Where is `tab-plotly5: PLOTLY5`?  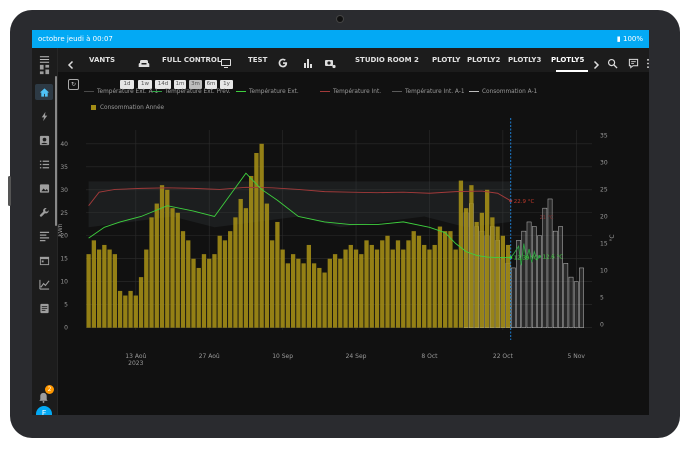
tab-plotly5: PLOTLY5 is located at coordinates (568, 60).